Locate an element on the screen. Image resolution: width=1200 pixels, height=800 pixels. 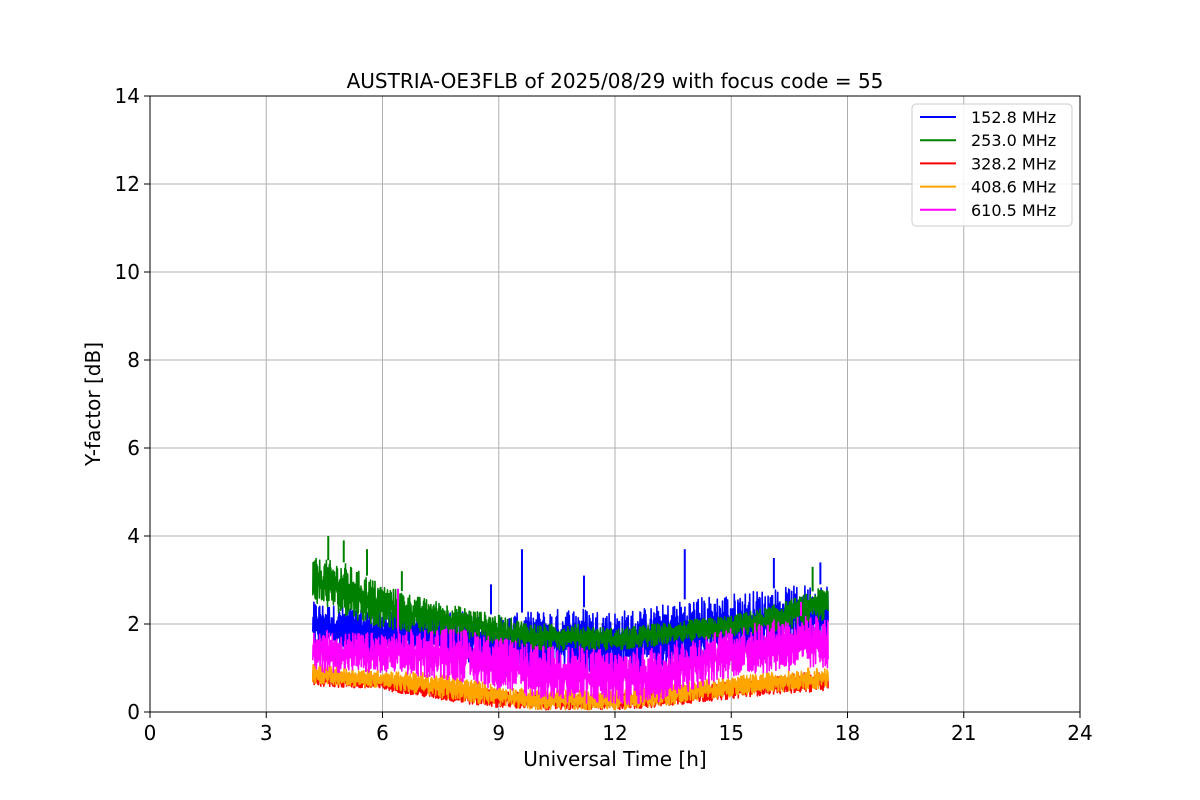
x-tick-label: 0 is located at coordinates (150, 733).